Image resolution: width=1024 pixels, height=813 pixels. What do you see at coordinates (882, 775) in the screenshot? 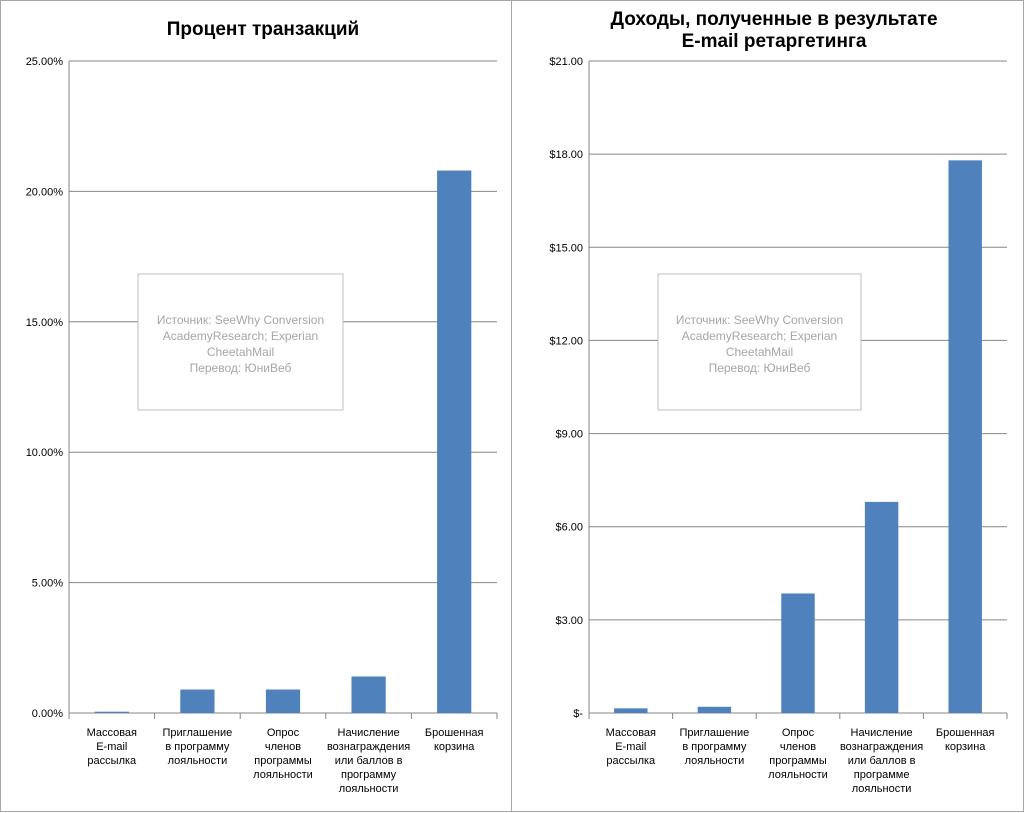
I see `x-category-label: программе` at bounding box center [882, 775].